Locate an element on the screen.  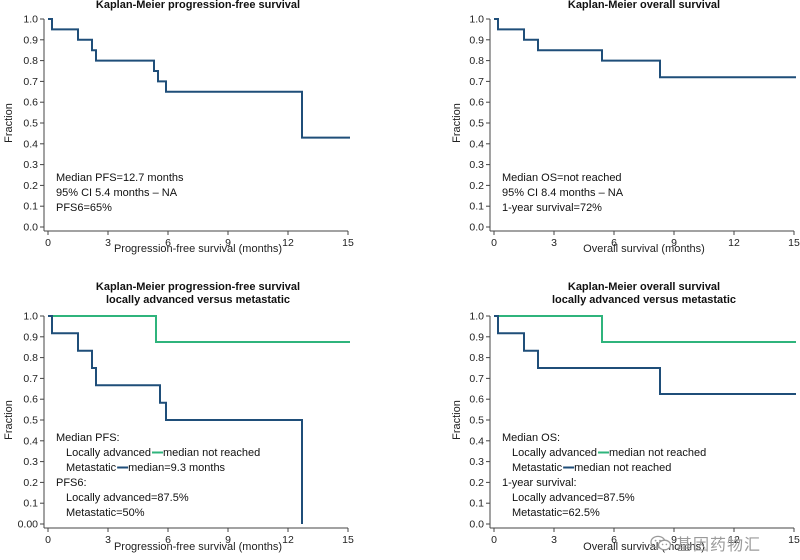
annotation-text: 95% CI 5.4 months – NA is located at coordinates (117, 193).